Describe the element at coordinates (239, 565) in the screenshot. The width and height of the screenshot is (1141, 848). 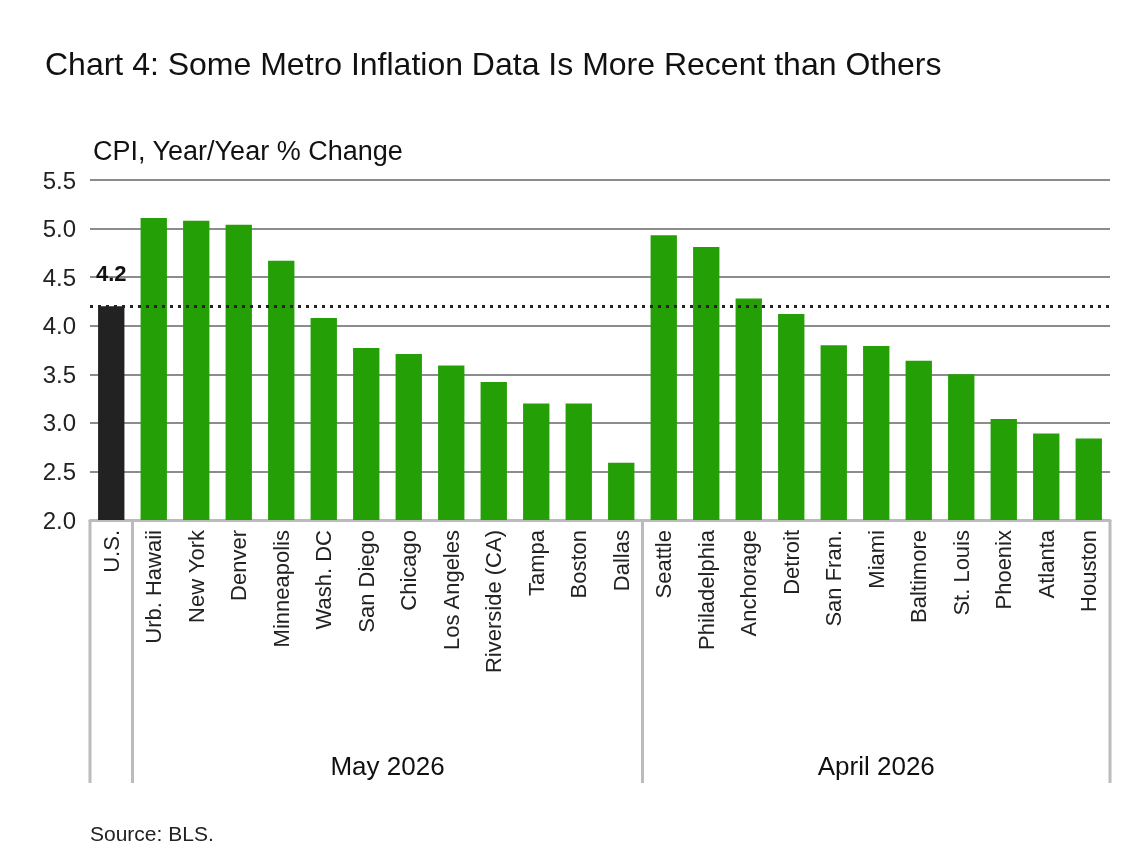
I see `x-tick-label: Denver` at that location.